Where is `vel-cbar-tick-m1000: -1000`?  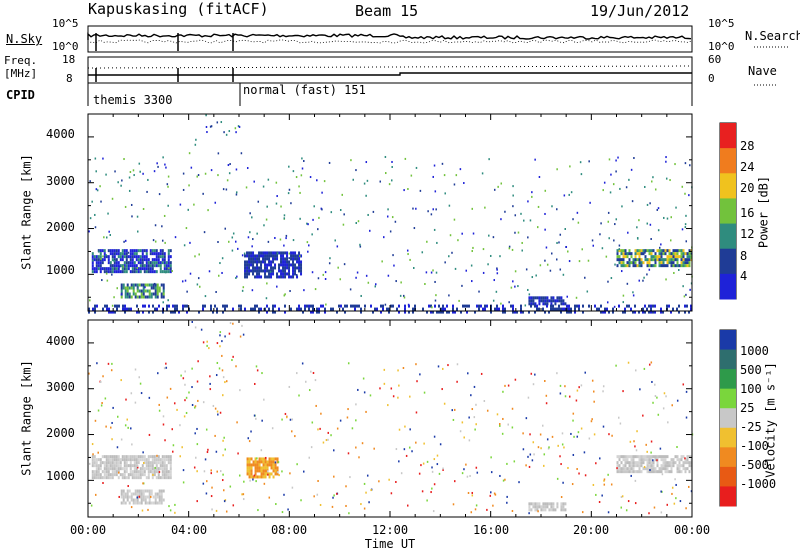 vel-cbar-tick-m1000: -1000 is located at coordinates (758, 484).